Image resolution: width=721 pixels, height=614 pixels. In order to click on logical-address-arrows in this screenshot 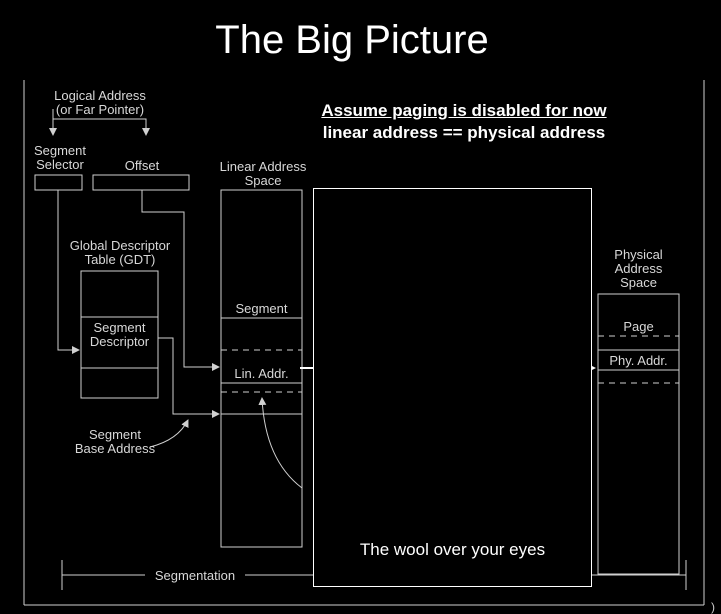, I will do `click(99, 122)`.